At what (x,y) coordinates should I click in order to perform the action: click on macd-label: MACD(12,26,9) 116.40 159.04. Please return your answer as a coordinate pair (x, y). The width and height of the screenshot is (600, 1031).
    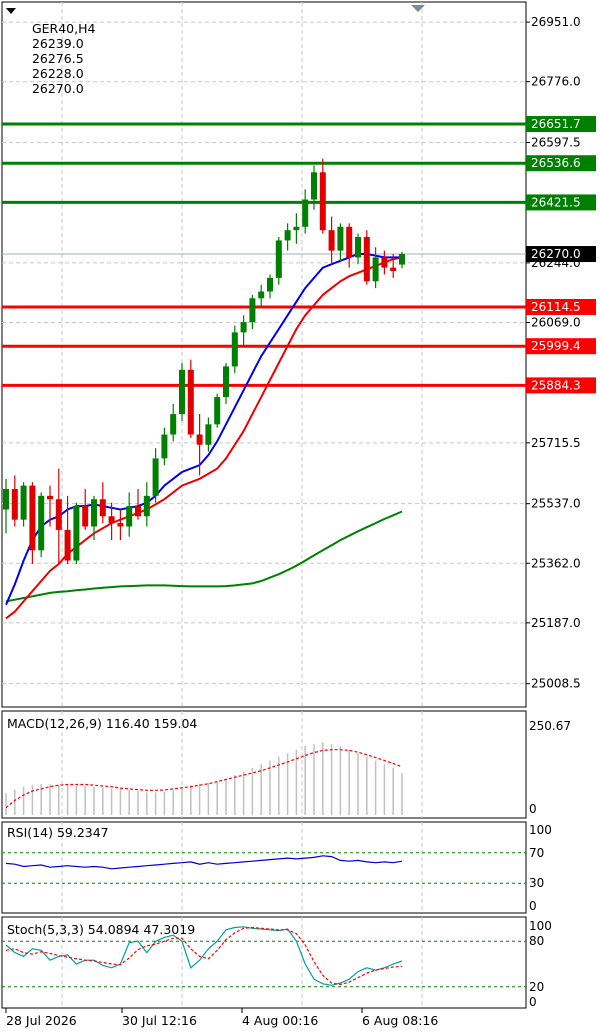
    Looking at the image, I should click on (102, 723).